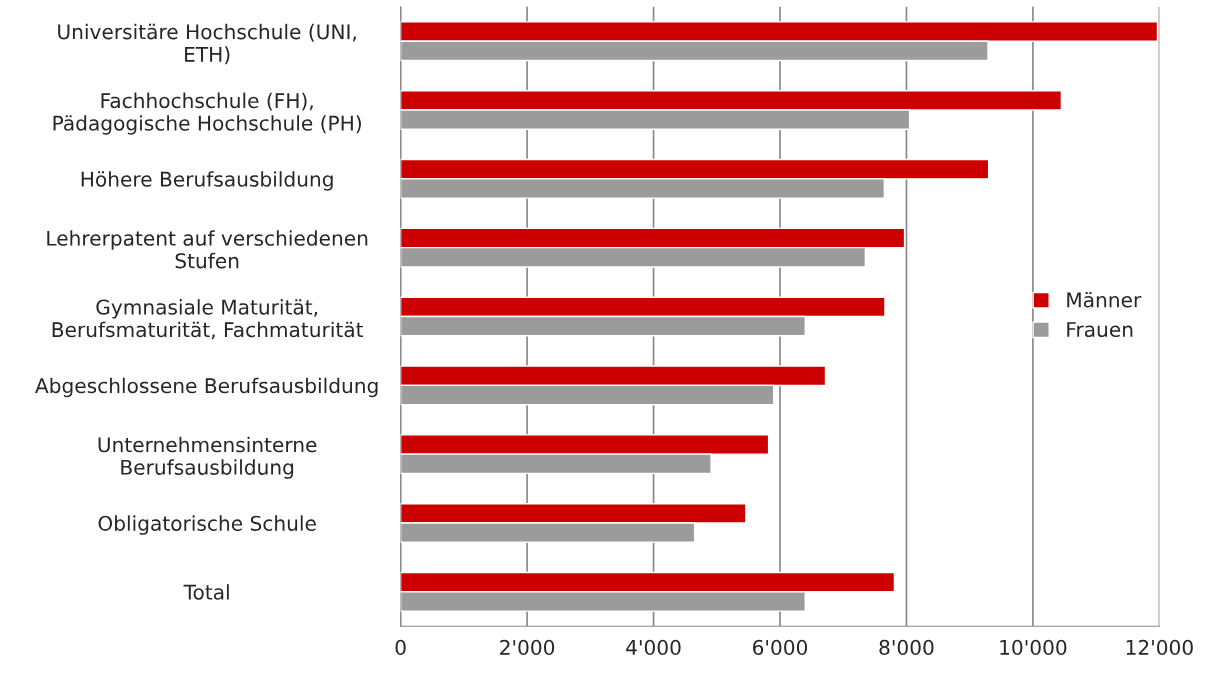 The height and width of the screenshot is (677, 1214). I want to click on x-tick-label: 12'000, so click(1159, 647).